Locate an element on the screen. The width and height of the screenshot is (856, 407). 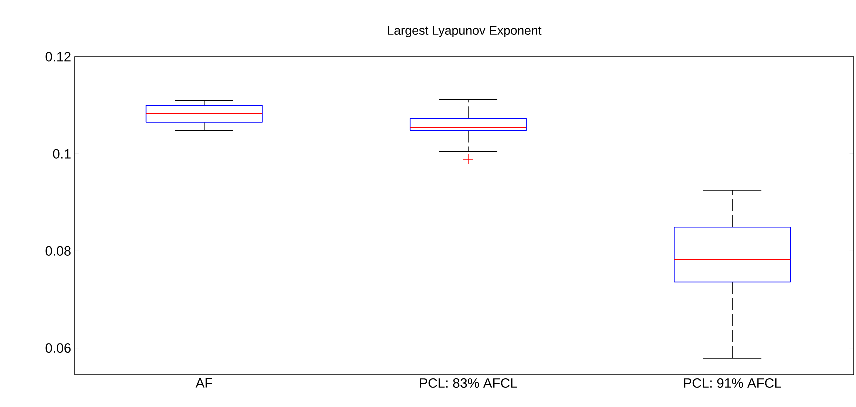
x-tick-label: PCL: 91% AFCL is located at coordinates (733, 383).